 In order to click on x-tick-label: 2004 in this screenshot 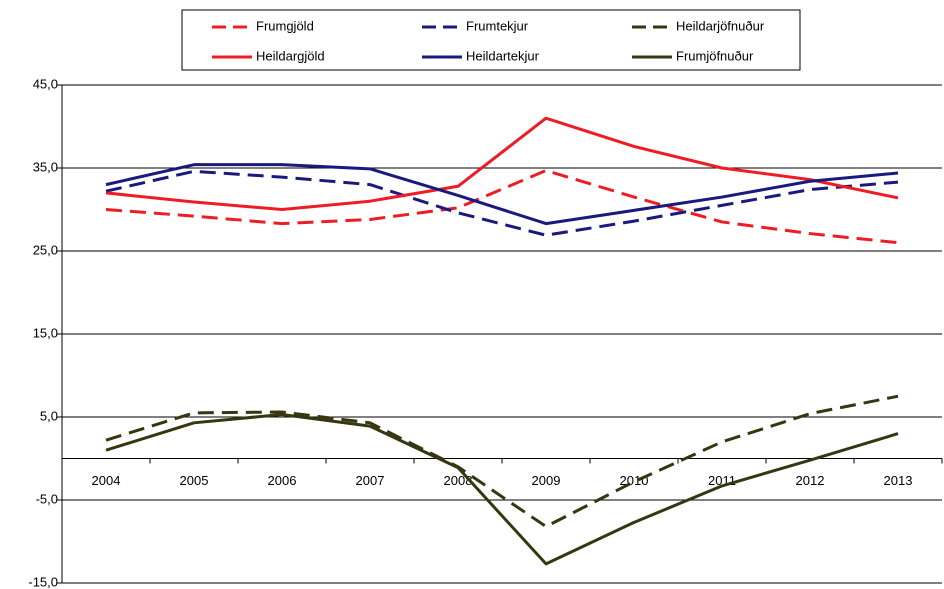, I will do `click(106, 480)`.